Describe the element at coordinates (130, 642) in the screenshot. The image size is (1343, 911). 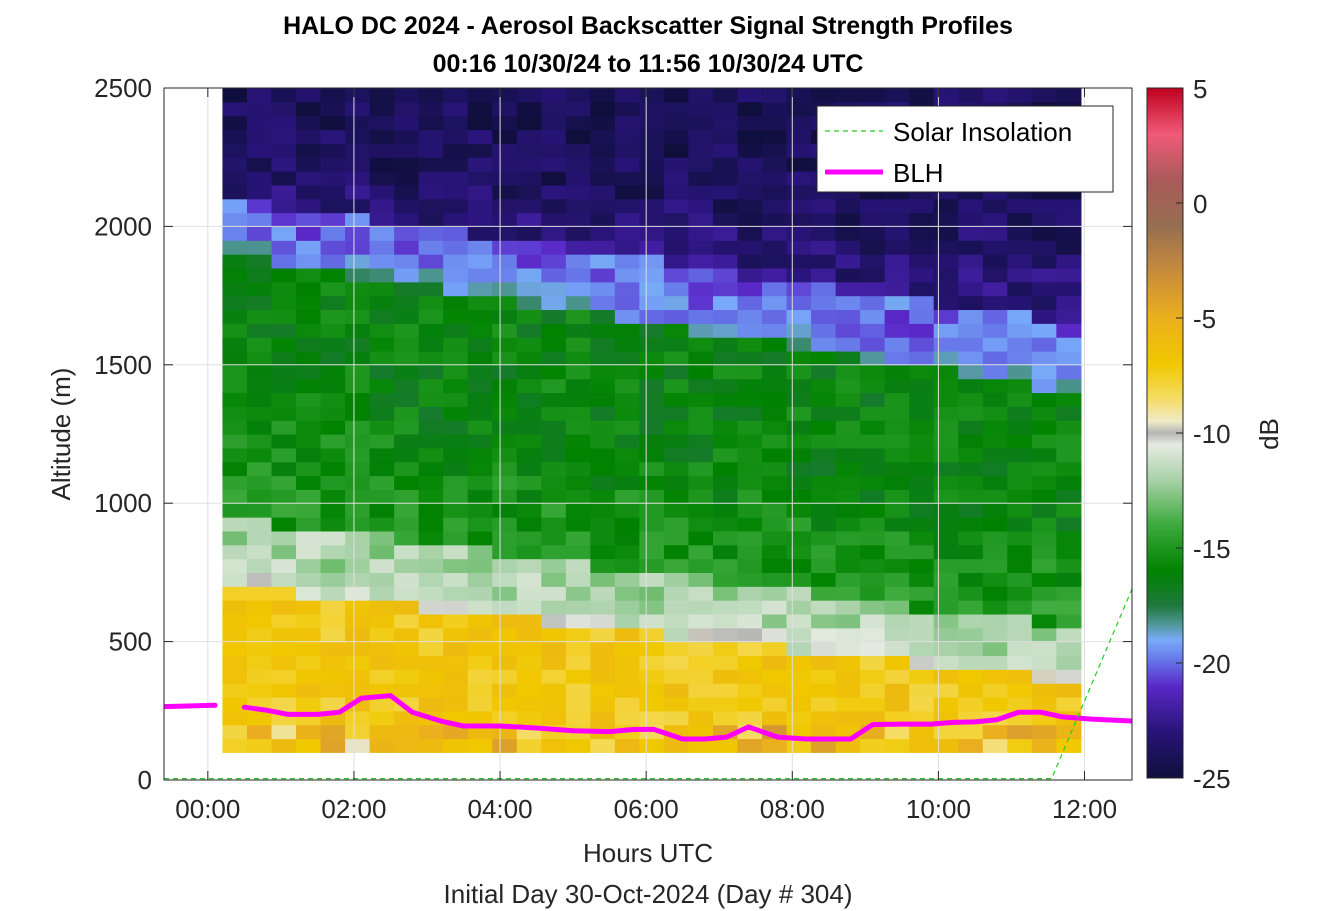
I see `y-tick-label: 500` at that location.